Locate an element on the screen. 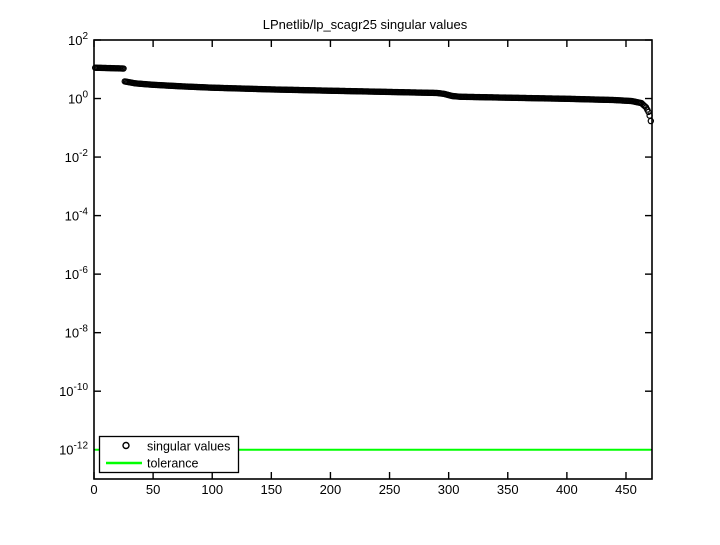  y-tick-label: 10² is located at coordinates (78, 39).